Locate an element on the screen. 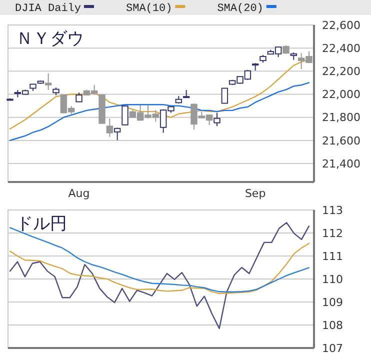 The height and width of the screenshot is (358, 371). y-tick-label: 22,400 is located at coordinates (341, 48).